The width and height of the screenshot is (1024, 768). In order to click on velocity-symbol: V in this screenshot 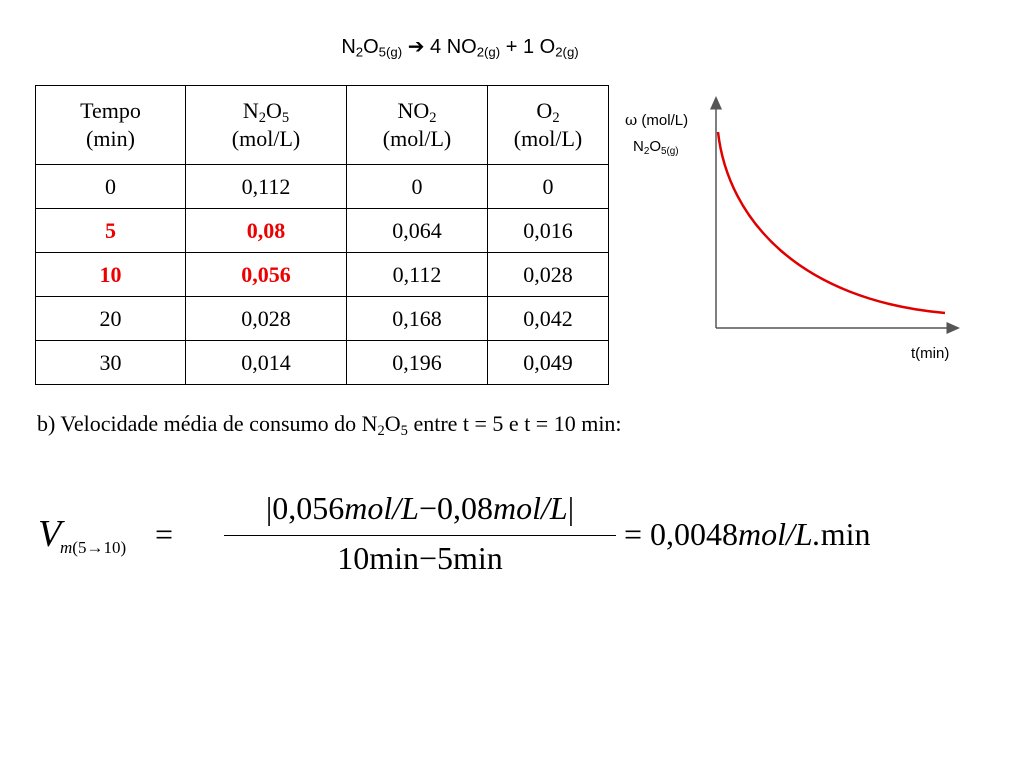, I will do `click(50, 534)`.